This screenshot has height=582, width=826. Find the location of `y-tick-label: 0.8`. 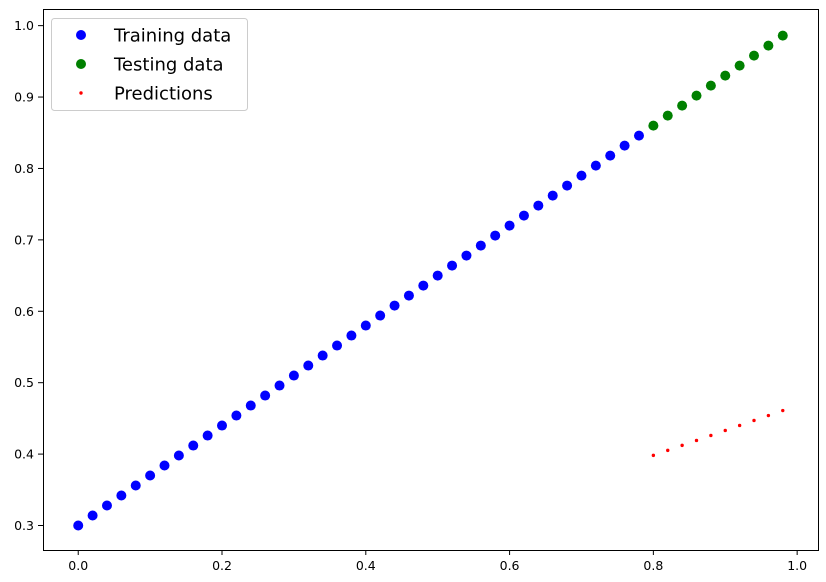

y-tick-label: 0.8 is located at coordinates (24, 168).